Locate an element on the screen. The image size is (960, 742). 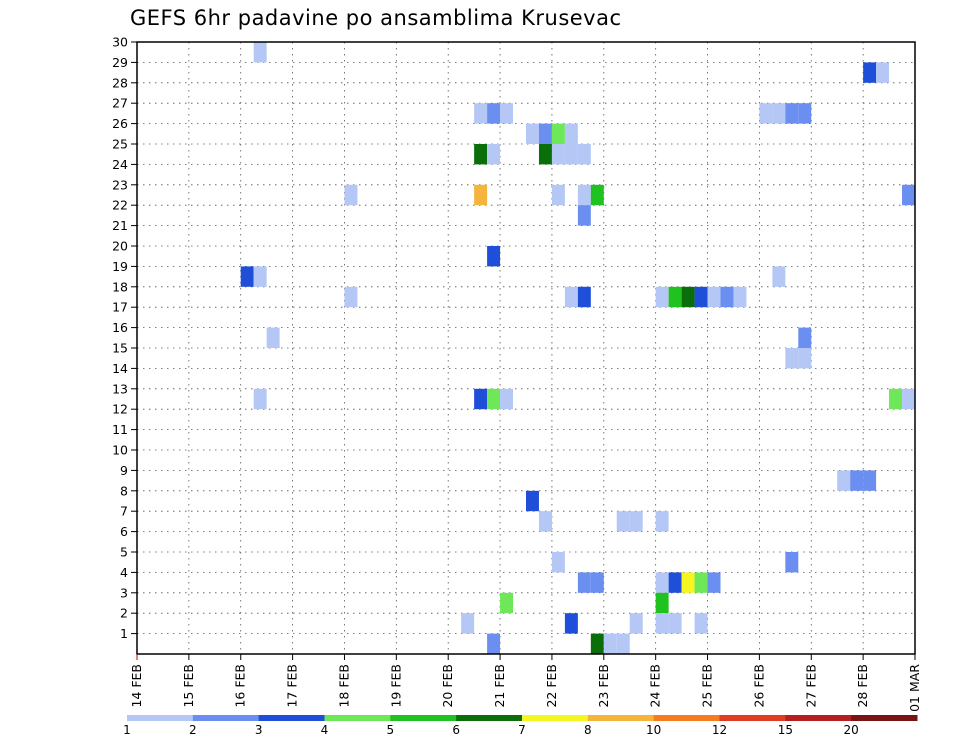
y-tick-label: 23 is located at coordinates (120, 184).